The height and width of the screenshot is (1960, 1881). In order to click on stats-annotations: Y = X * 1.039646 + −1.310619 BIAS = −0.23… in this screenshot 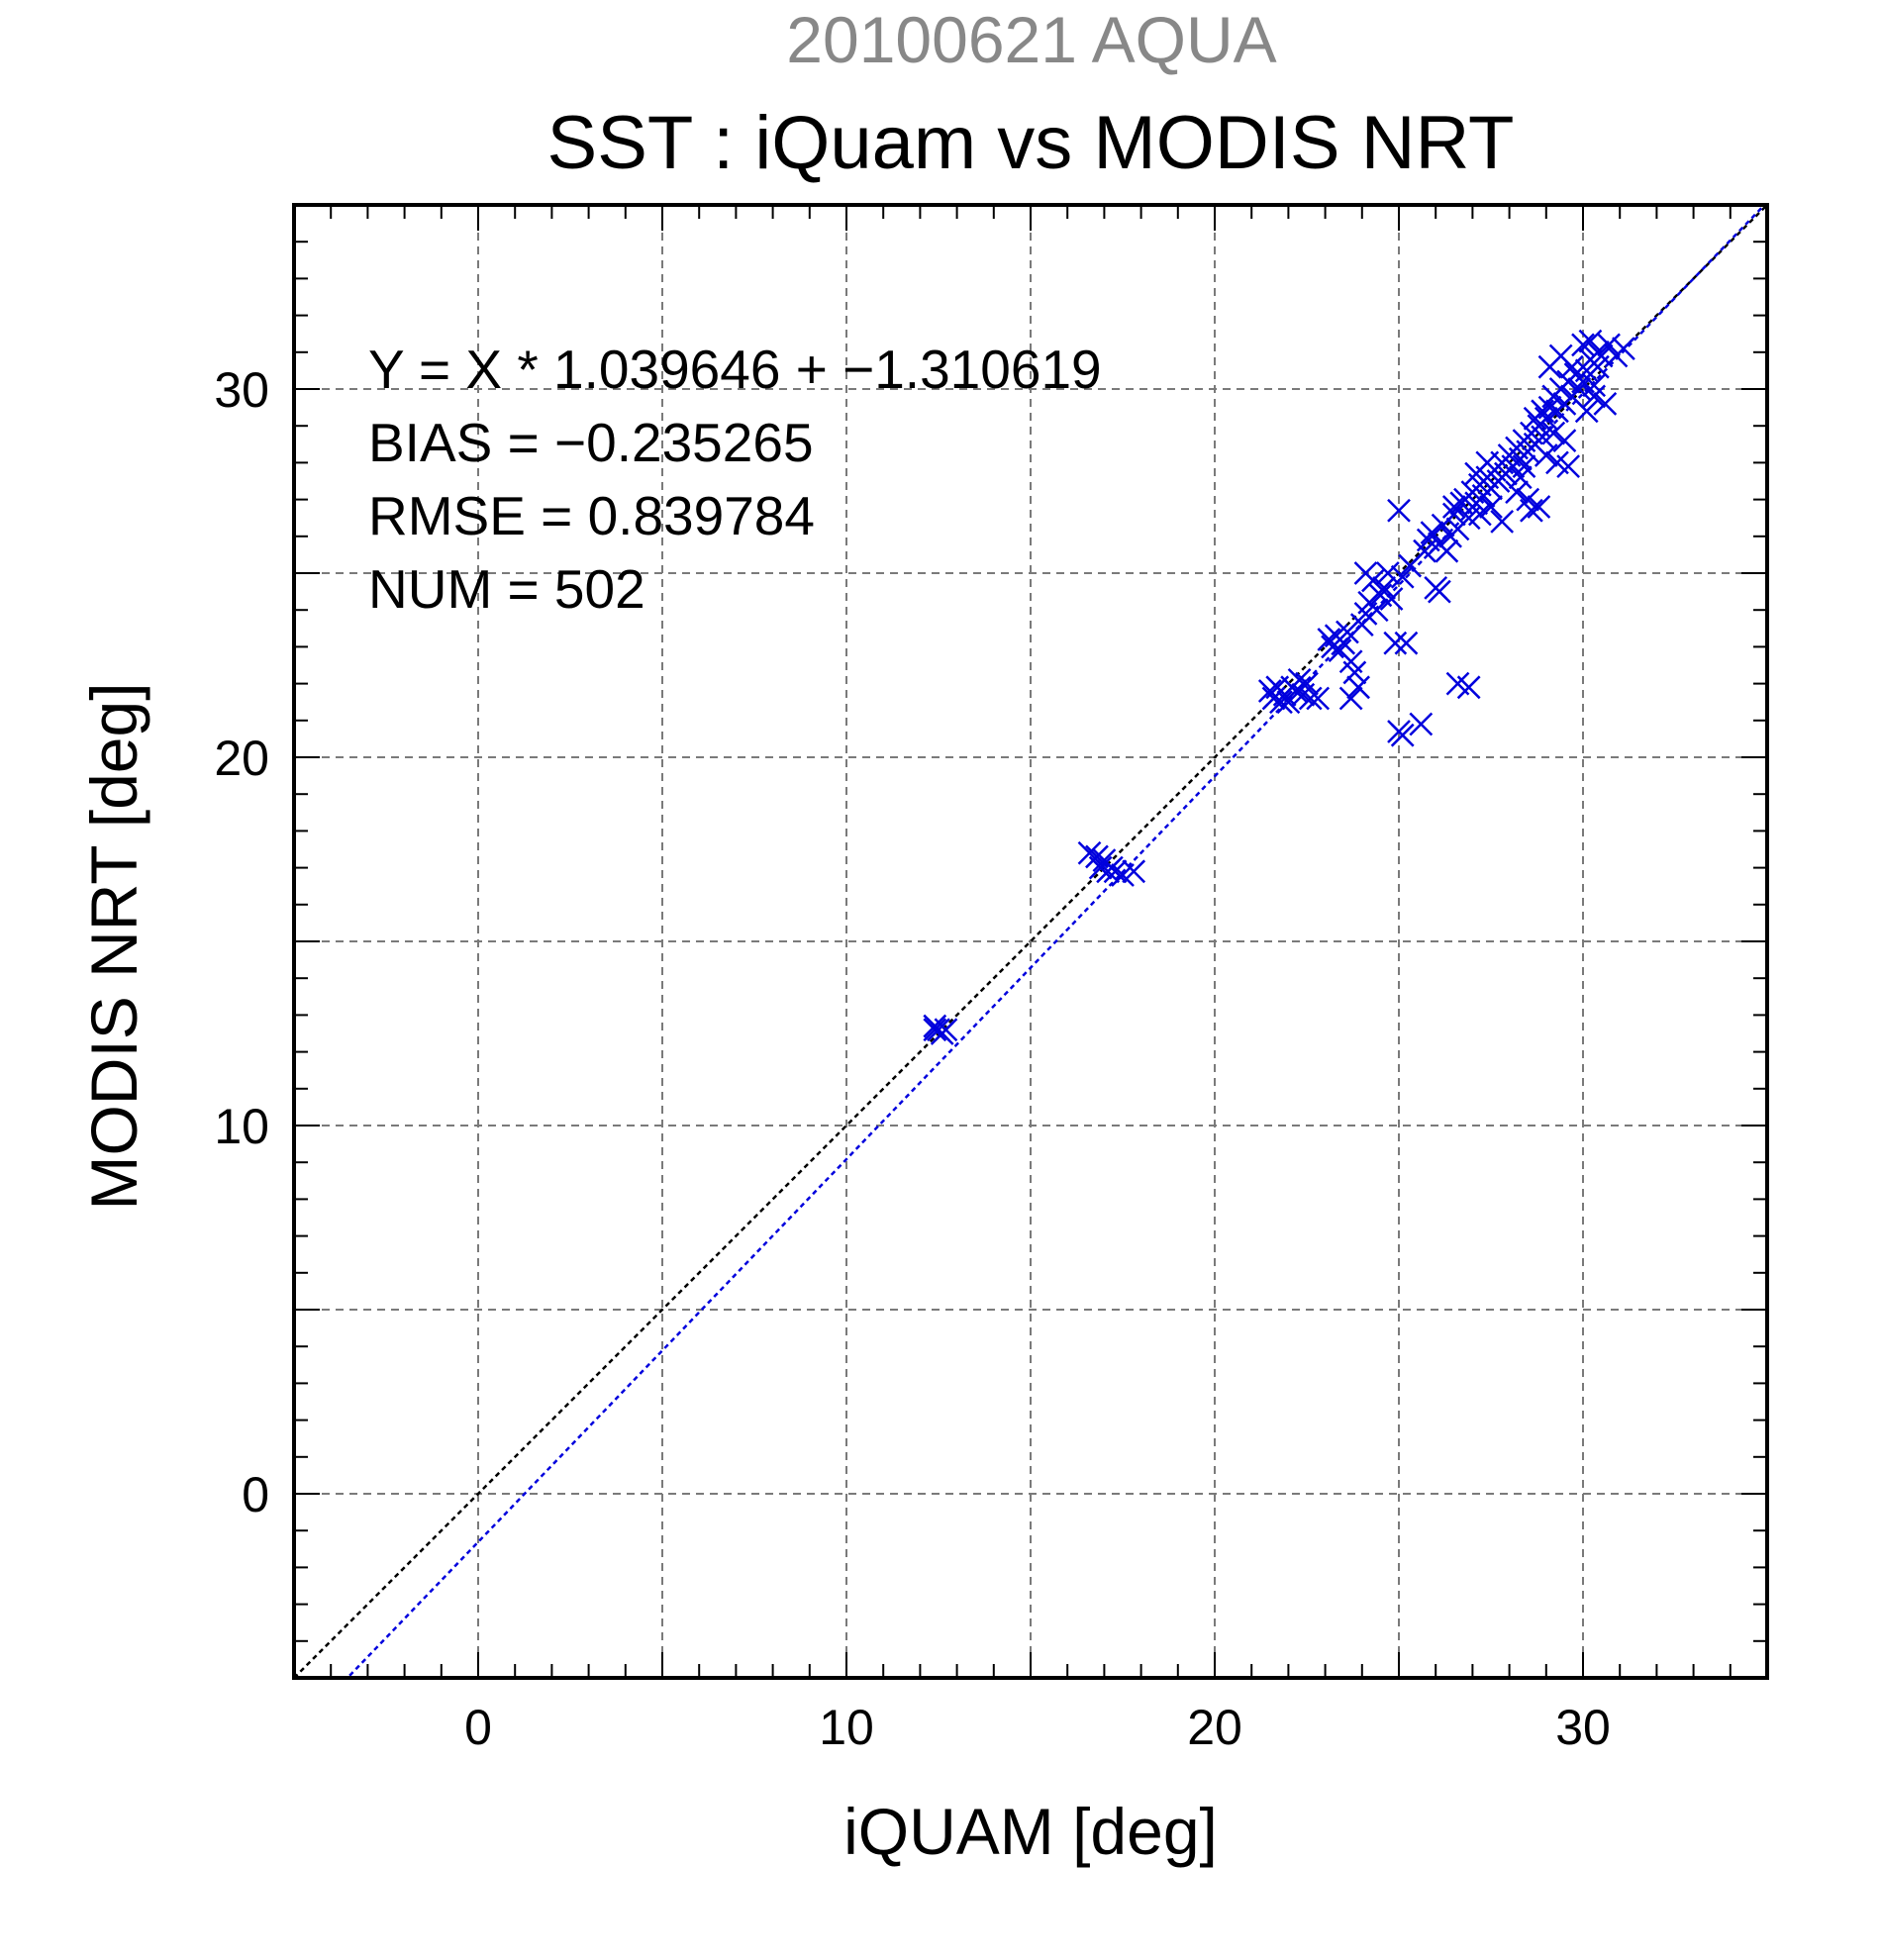, I will do `click(735, 479)`.